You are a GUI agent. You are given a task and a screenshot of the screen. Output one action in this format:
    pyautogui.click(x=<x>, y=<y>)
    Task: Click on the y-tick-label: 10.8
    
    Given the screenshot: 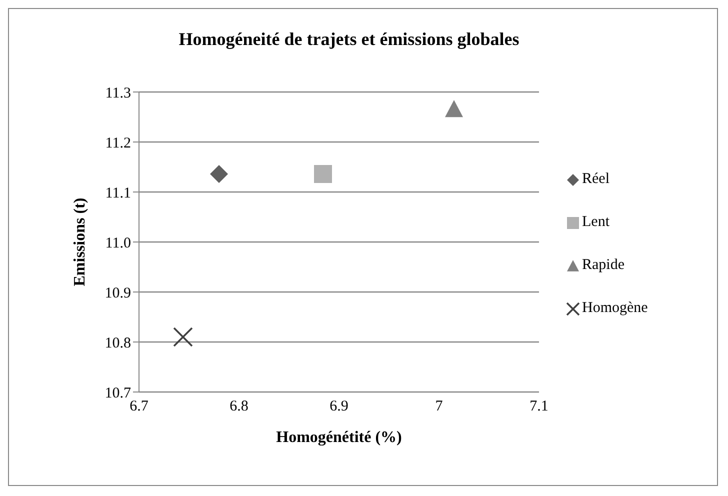 What is the action you would take?
    pyautogui.click(x=117, y=343)
    